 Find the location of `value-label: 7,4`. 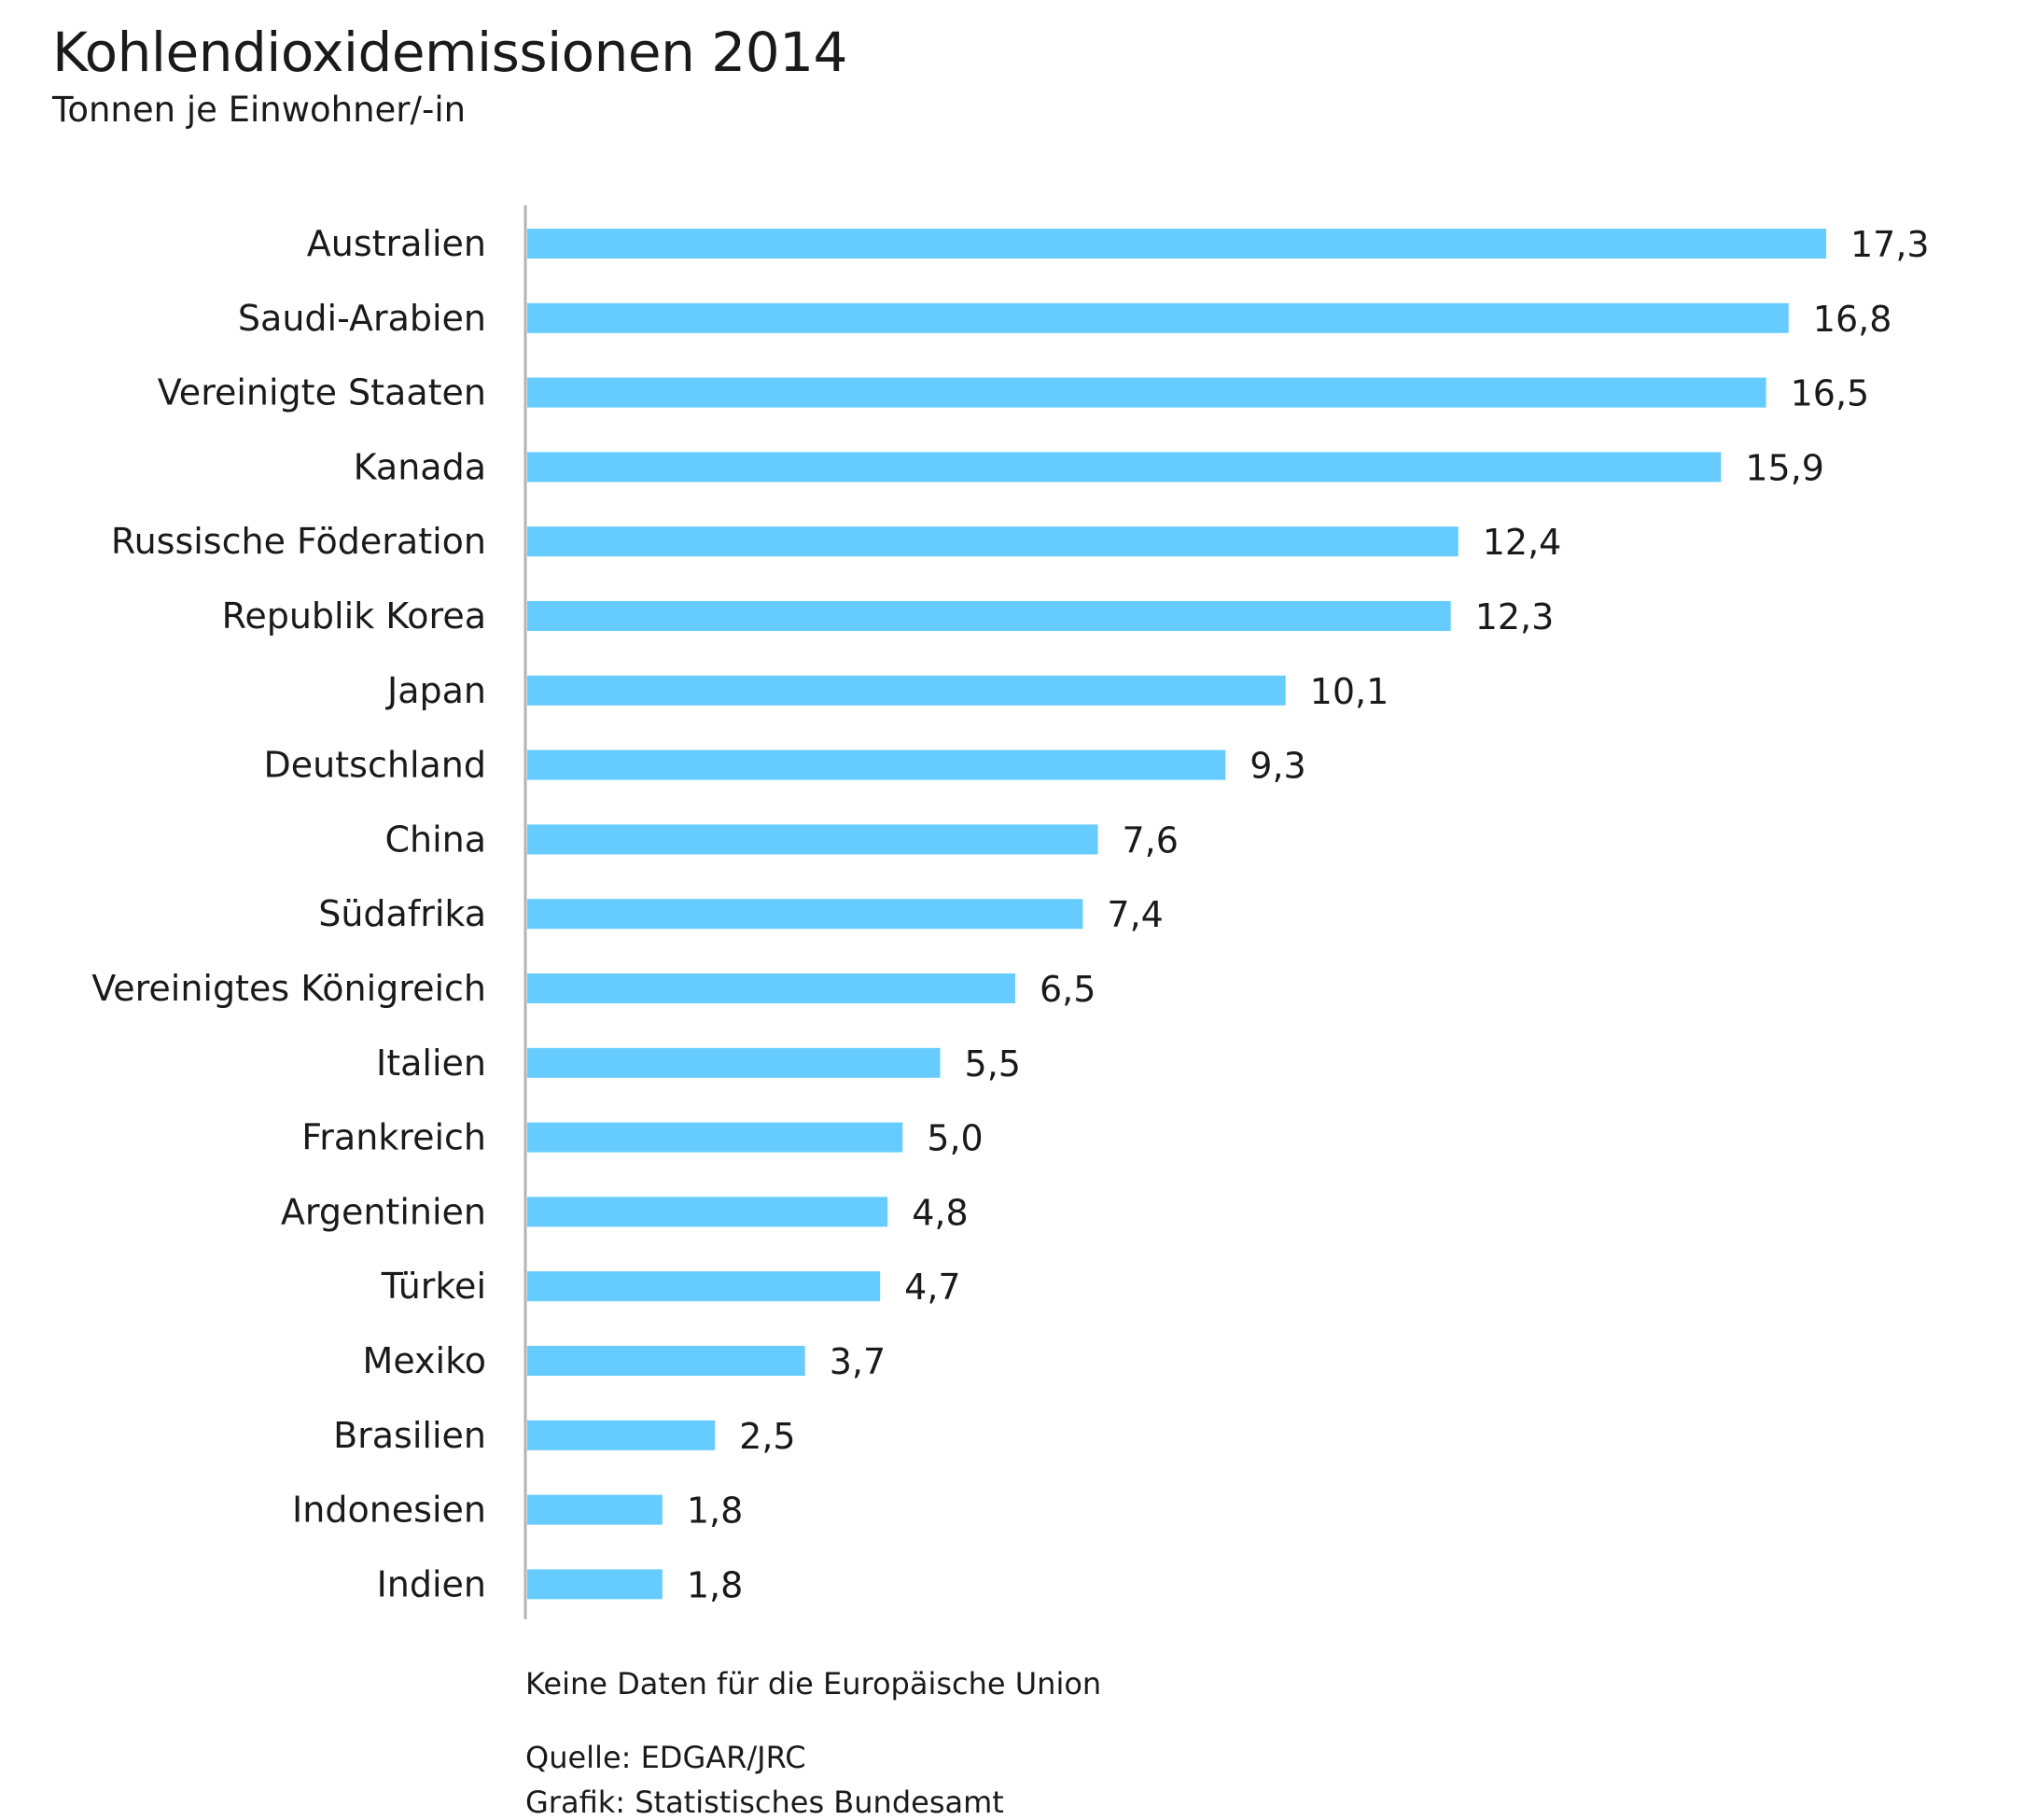

value-label: 7,4 is located at coordinates (1135, 914).